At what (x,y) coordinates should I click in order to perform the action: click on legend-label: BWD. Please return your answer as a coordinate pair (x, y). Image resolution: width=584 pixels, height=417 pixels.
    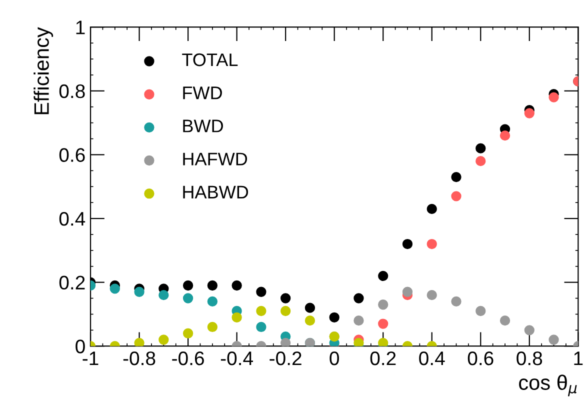
    Looking at the image, I should click on (203, 126).